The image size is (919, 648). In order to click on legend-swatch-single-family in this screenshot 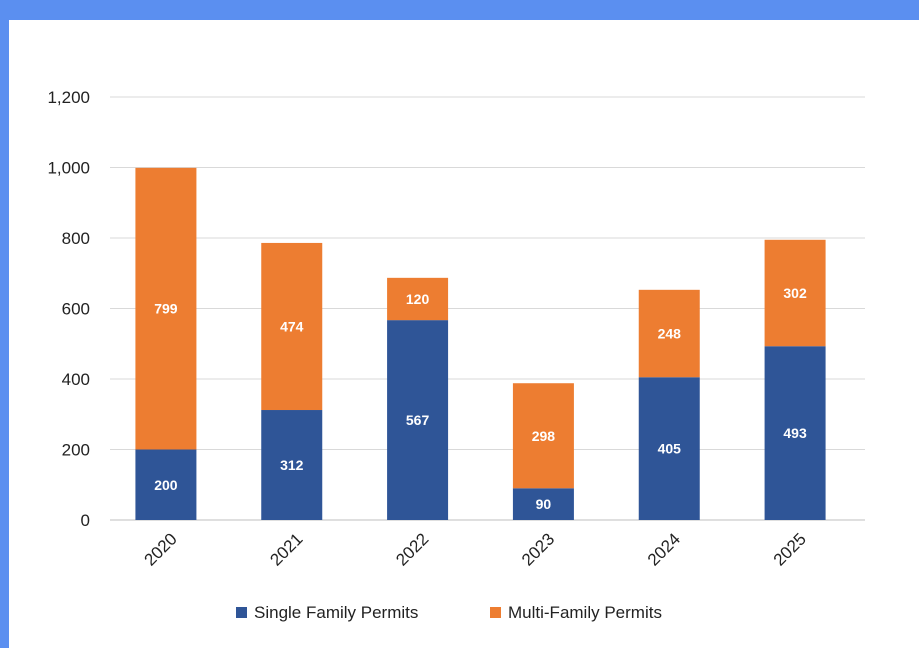, I will do `click(241, 612)`.